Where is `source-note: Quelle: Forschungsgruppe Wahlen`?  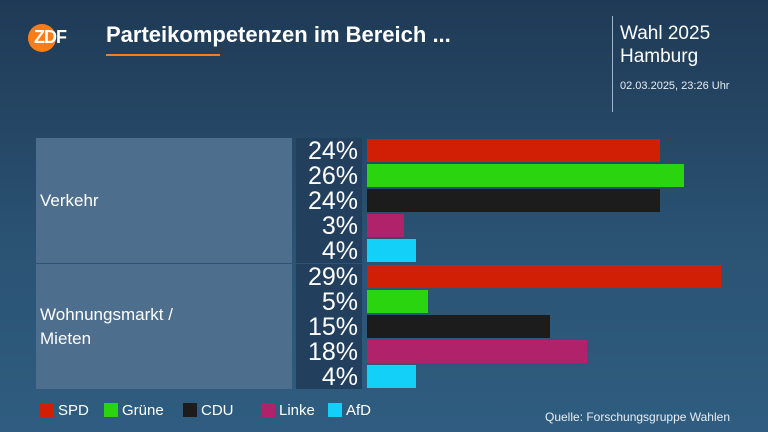
source-note: Quelle: Forschungsgruppe Wahlen is located at coordinates (637, 417).